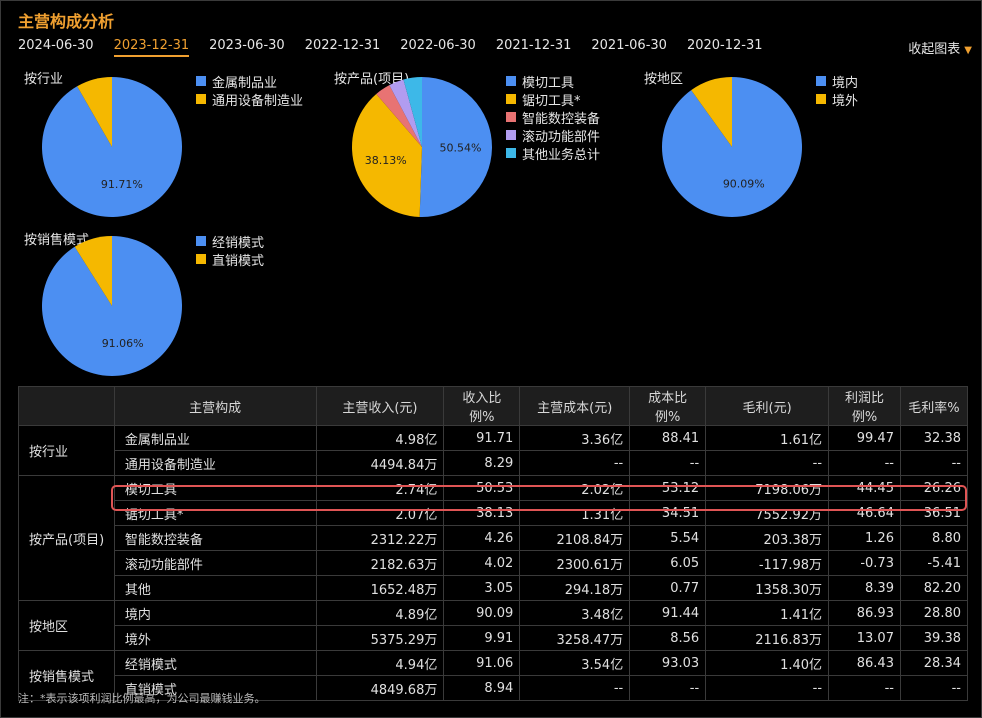  What do you see at coordinates (629, 45) in the screenshot?
I see `tab-2021-06-30: 2021-06-30` at bounding box center [629, 45].